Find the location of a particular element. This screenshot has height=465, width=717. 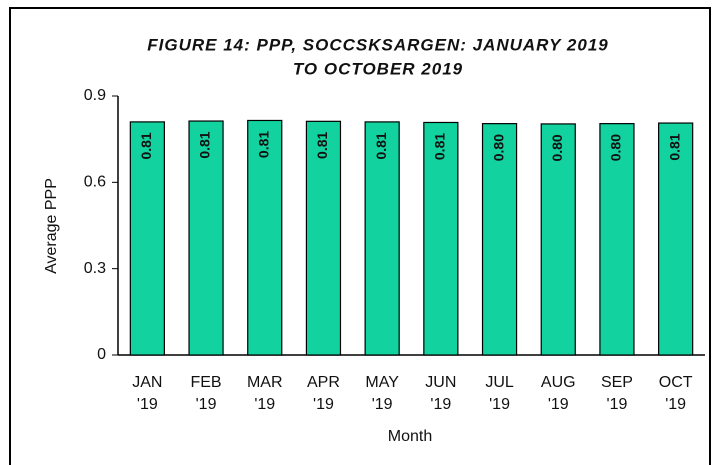

y-axis-label: Average PPP is located at coordinates (51, 226).